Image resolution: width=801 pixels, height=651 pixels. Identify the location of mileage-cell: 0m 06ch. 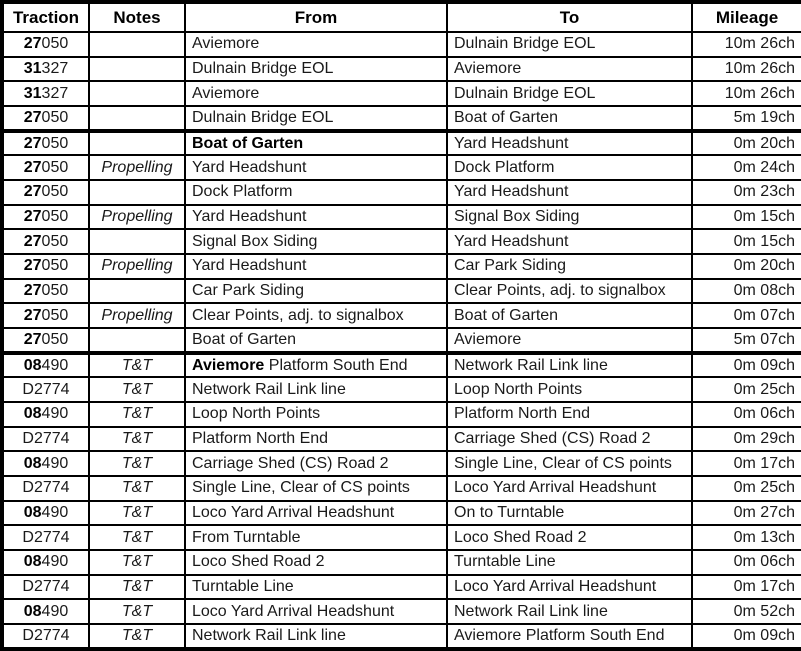
(746, 414).